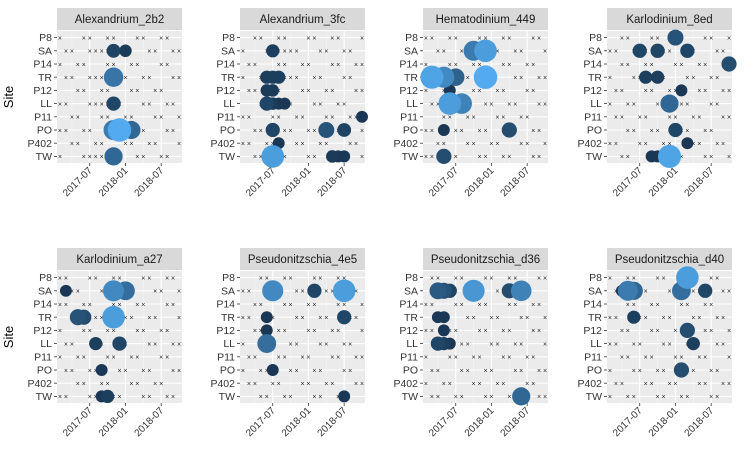 The width and height of the screenshot is (748, 462). I want to click on facet-title: Karlodinium_a27, so click(119, 260).